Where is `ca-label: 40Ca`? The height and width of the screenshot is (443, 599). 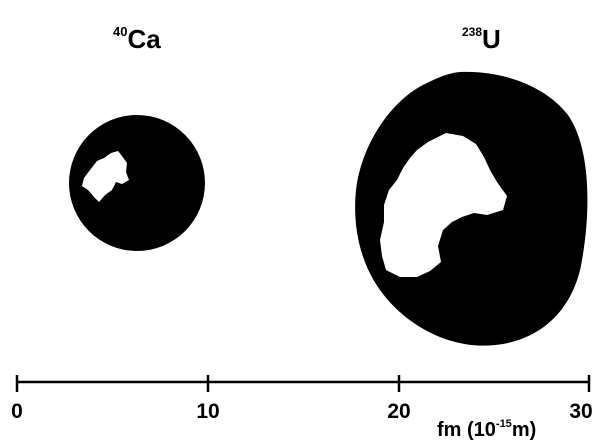
ca-label: 40Ca is located at coordinates (137, 39).